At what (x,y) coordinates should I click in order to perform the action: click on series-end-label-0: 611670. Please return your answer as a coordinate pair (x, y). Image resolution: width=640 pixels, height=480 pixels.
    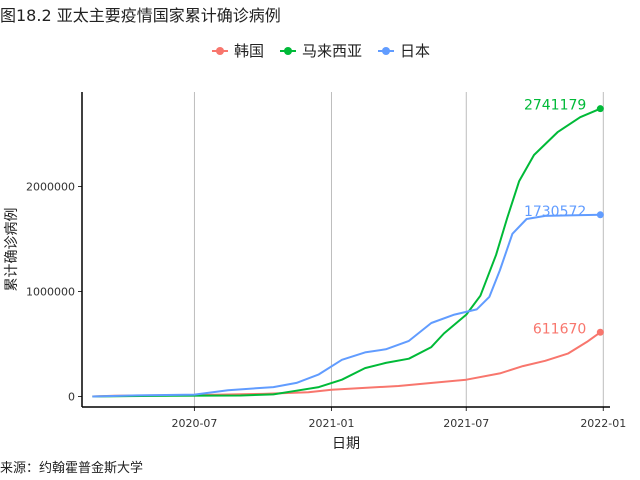
    Looking at the image, I should click on (559, 329).